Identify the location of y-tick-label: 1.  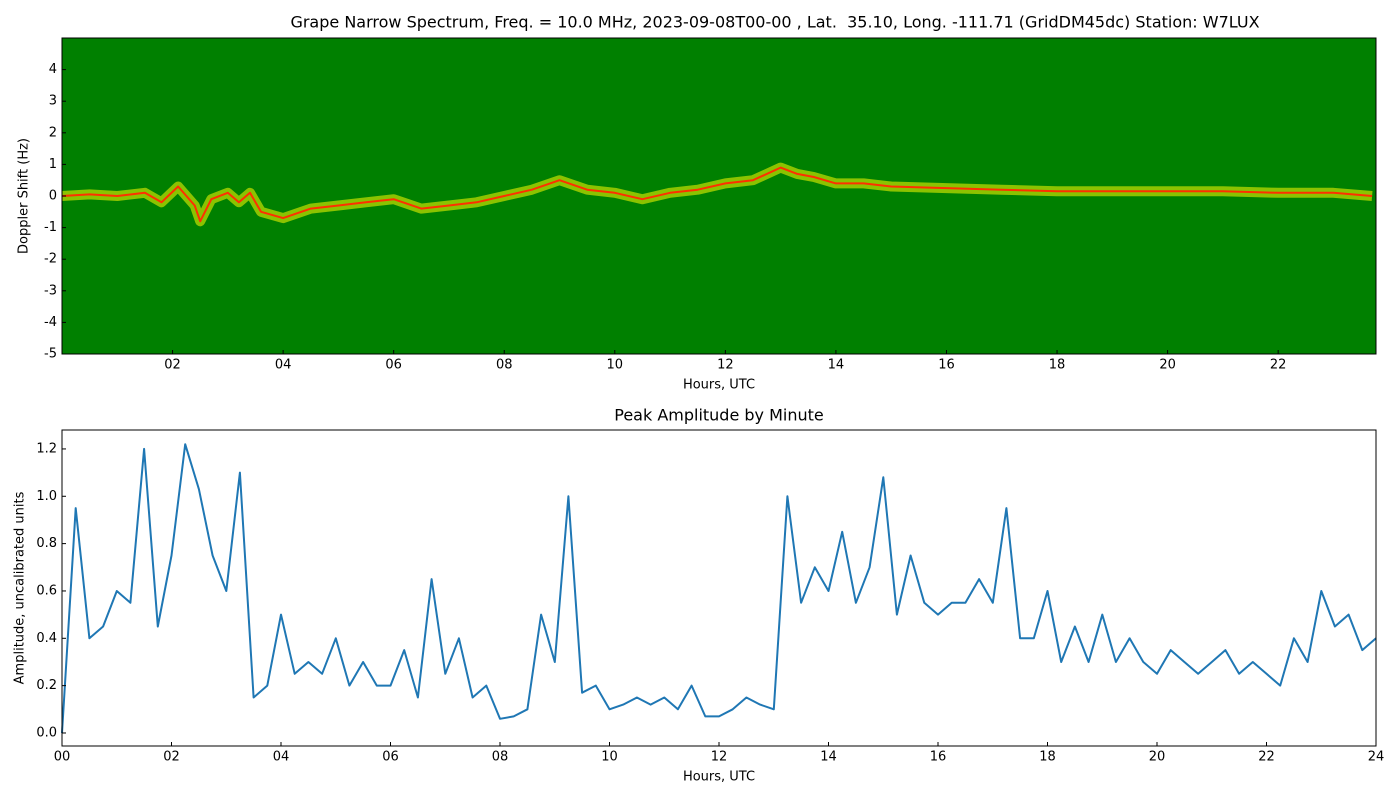
(53, 164).